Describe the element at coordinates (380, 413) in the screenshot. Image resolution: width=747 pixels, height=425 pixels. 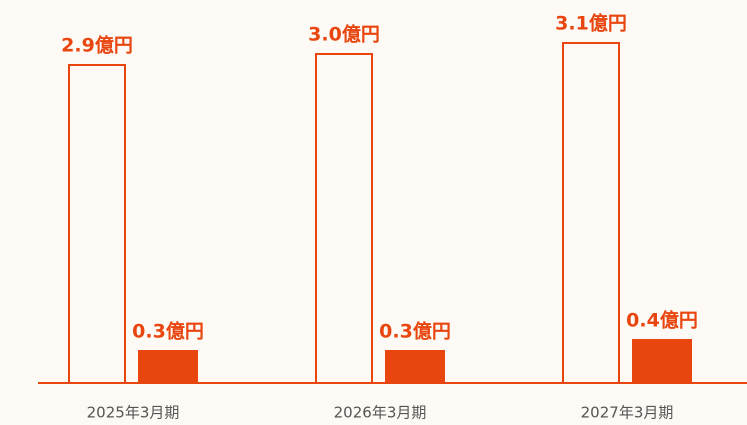
I see `x-tick-label: 2026年3月期` at that location.